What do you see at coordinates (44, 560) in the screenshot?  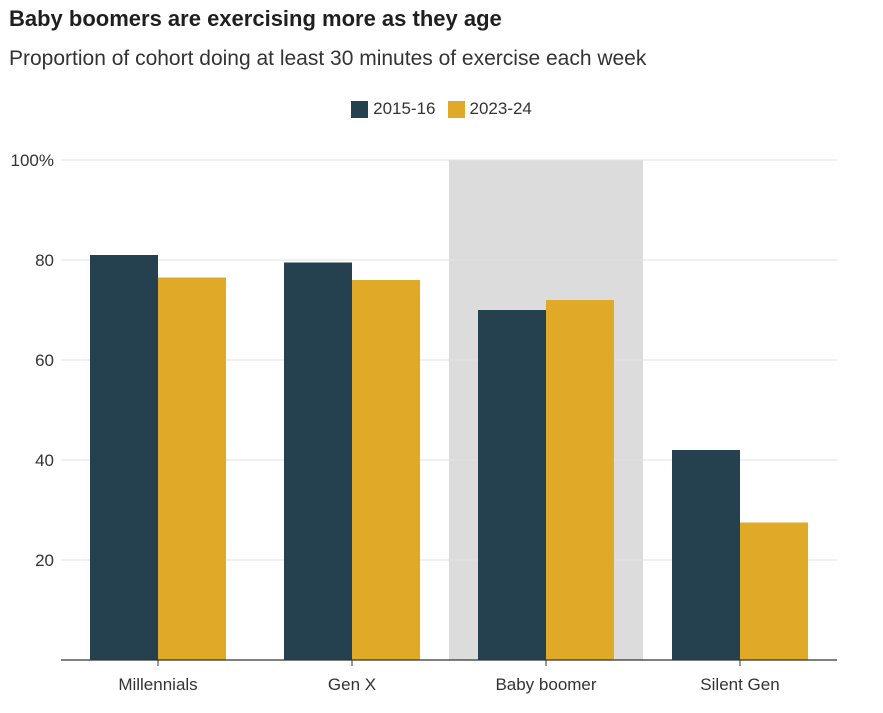 I see `y-tick-label: 20` at bounding box center [44, 560].